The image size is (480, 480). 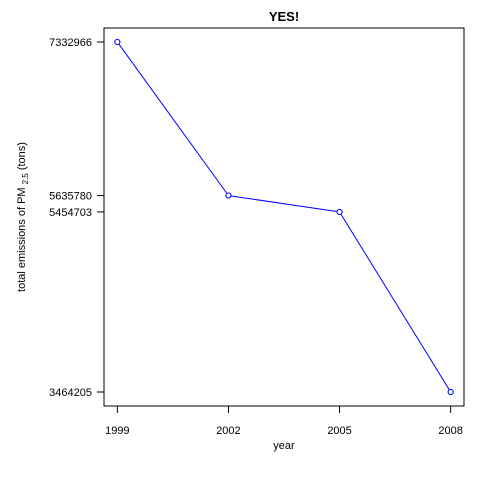 I want to click on y-axis: 7332966 5635780 5454703 3464205, so click(x=77, y=218).